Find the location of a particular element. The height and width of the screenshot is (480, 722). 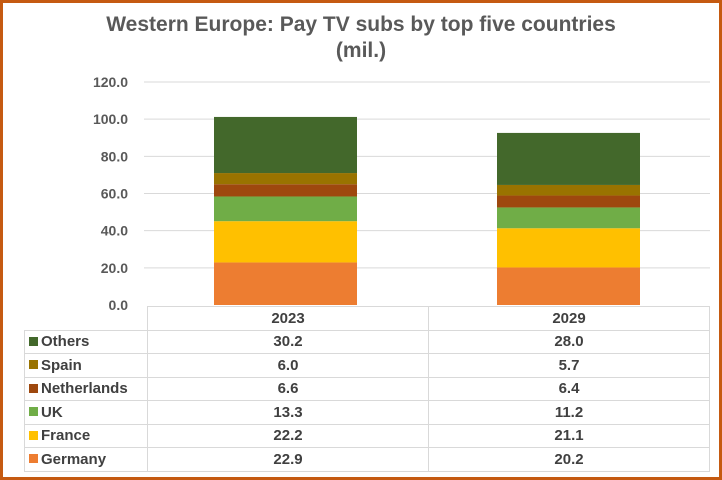

data-label: 30.2 is located at coordinates (288, 341).